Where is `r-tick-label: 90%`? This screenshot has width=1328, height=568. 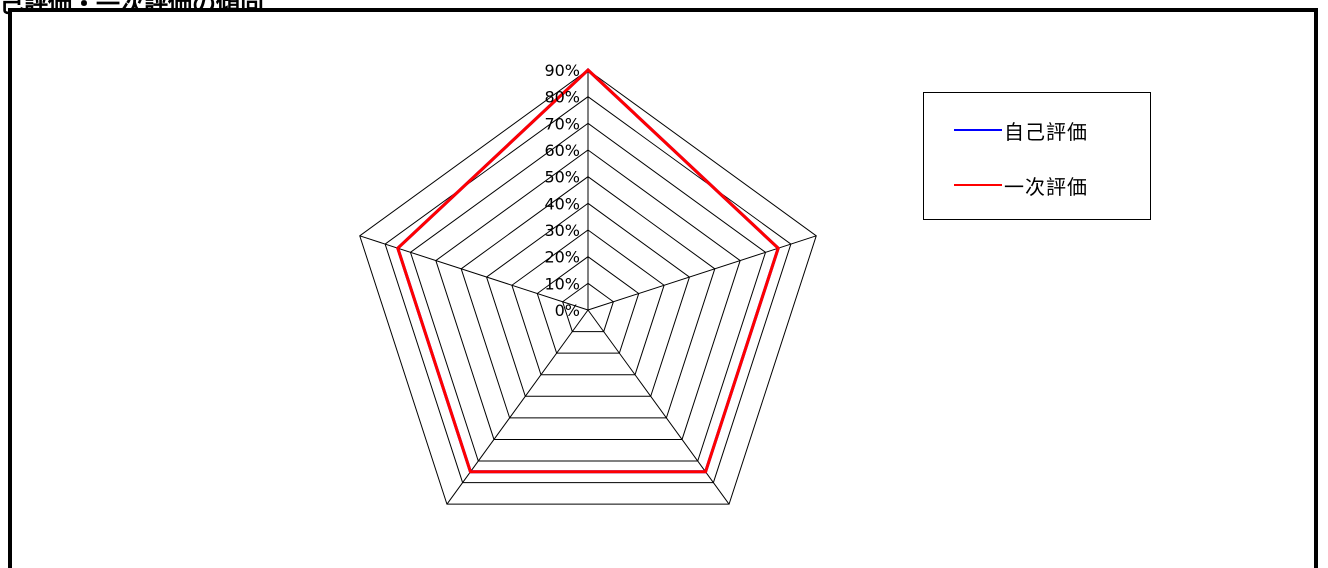 r-tick-label: 90% is located at coordinates (562, 70).